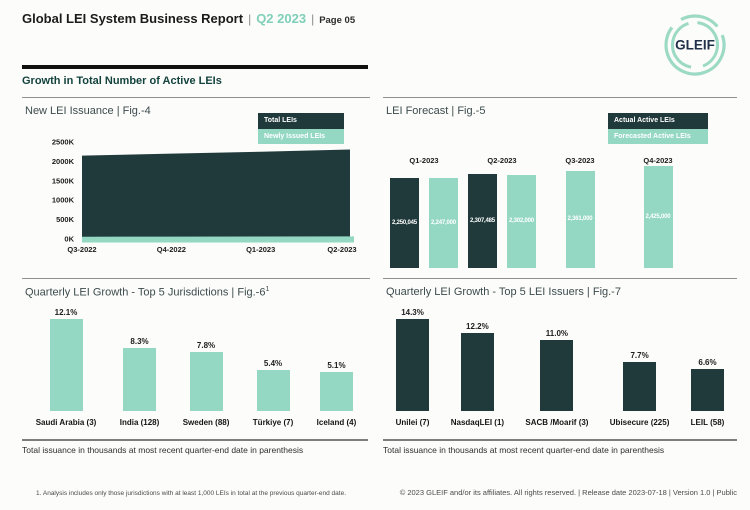 This screenshot has height=510, width=750. Describe the element at coordinates (206, 345) in the screenshot. I see `bar-value-label: 7.8%` at that location.